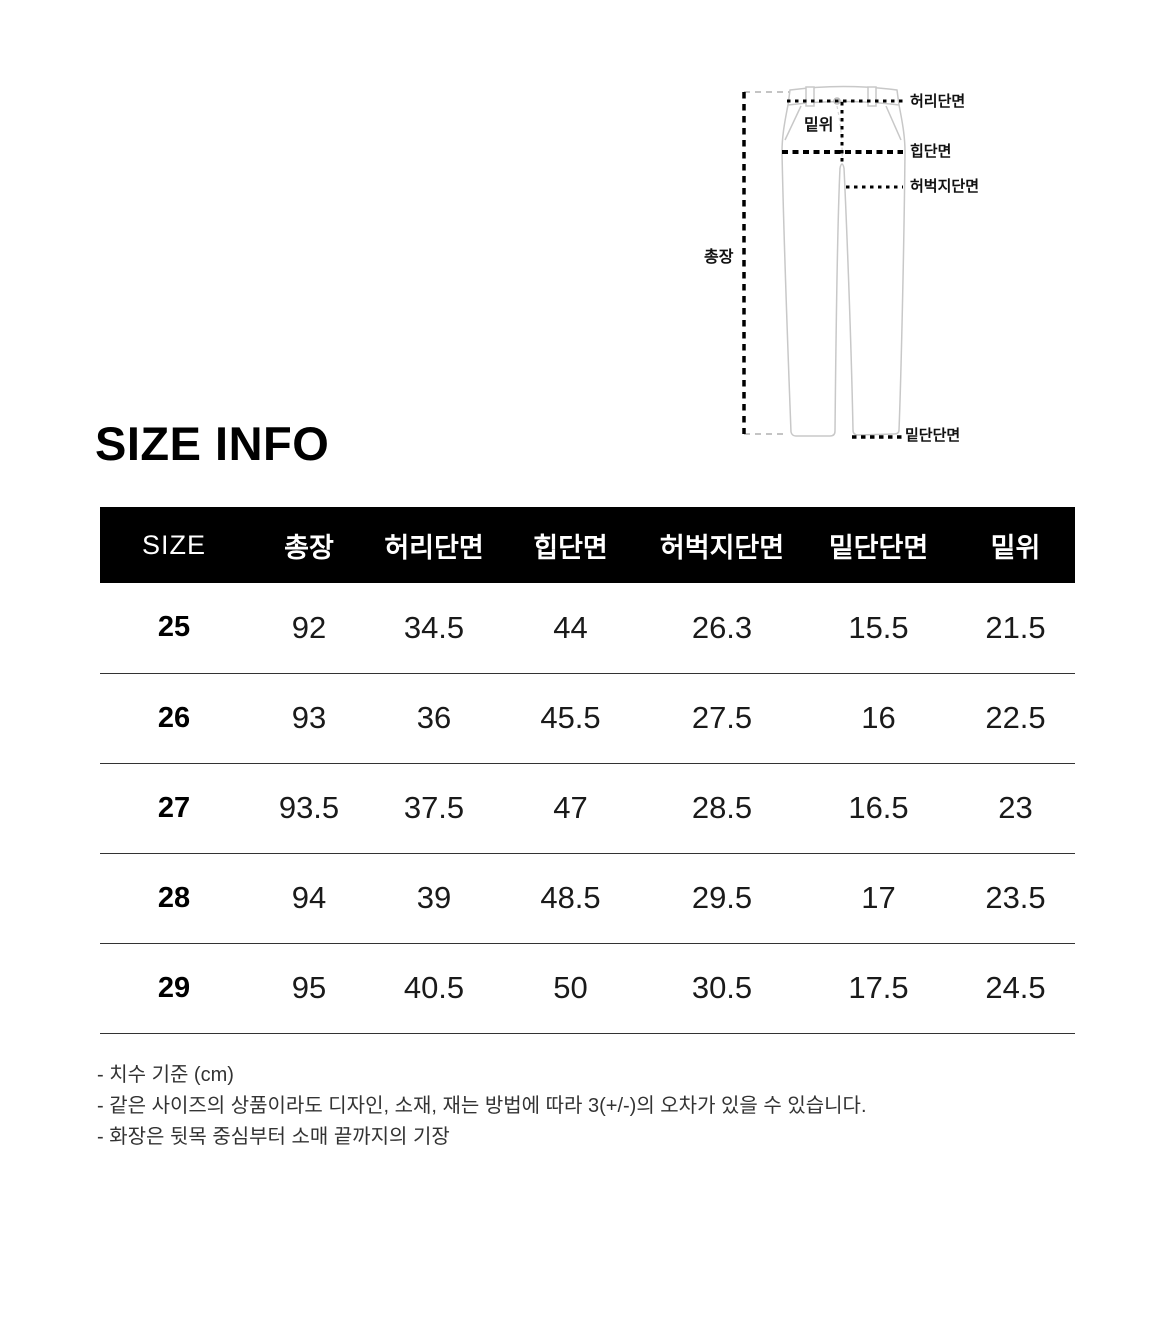  Describe the element at coordinates (938, 101) in the screenshot. I see `diagram-label-waist: 허리단면` at that location.